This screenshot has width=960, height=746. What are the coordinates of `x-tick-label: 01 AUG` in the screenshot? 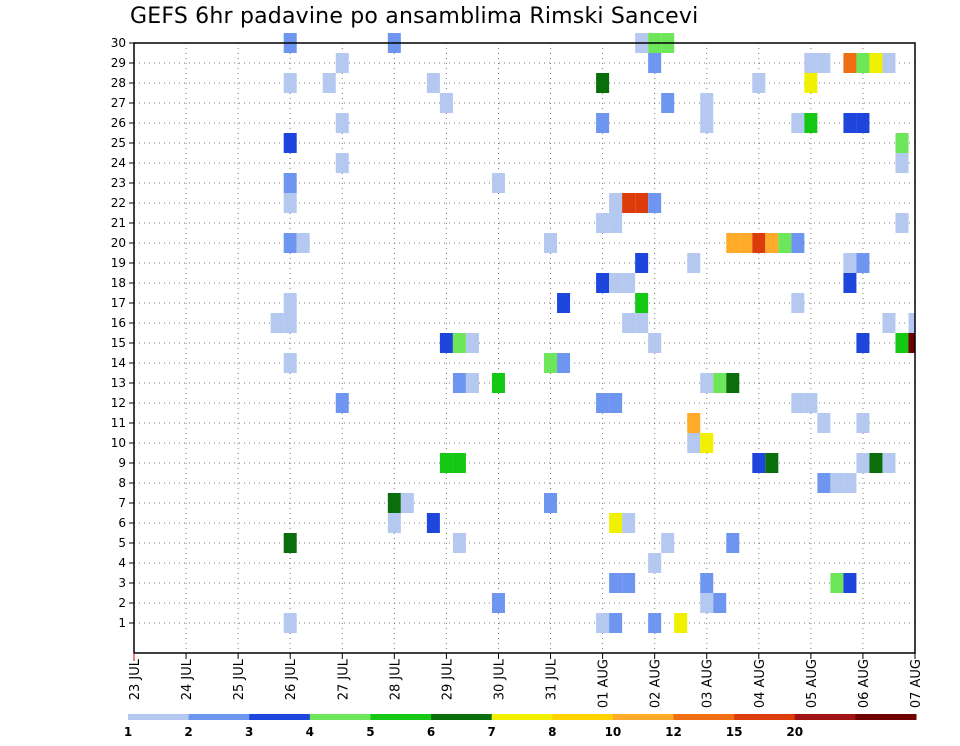 It's located at (604, 683).